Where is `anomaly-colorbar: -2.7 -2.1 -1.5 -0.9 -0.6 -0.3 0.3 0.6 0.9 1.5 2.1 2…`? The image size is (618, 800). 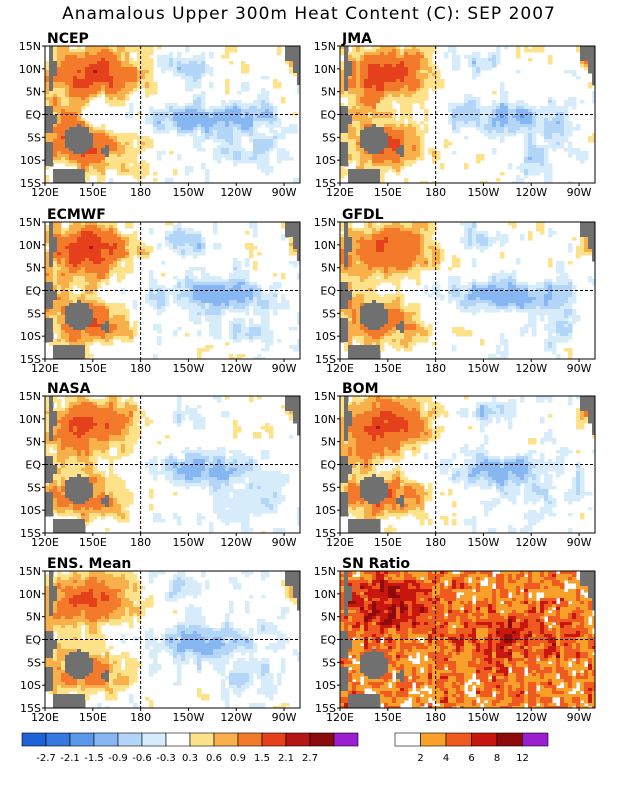 anomaly-colorbar: -2.7 -2.1 -1.5 -0.9 -0.6 -0.3 0.3 0.6 0.9 1.5 2.1 2… is located at coordinates (190, 748).